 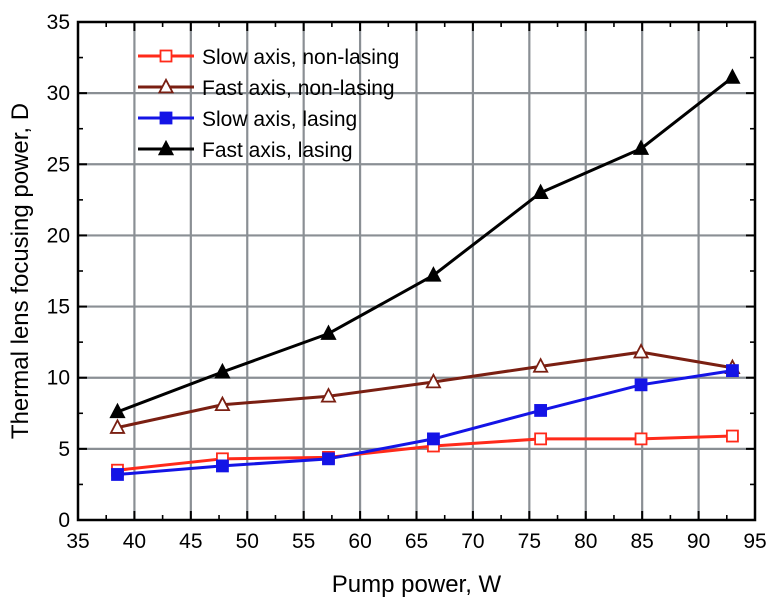 What do you see at coordinates (64, 520) in the screenshot?
I see `y-tick-label: 0` at bounding box center [64, 520].